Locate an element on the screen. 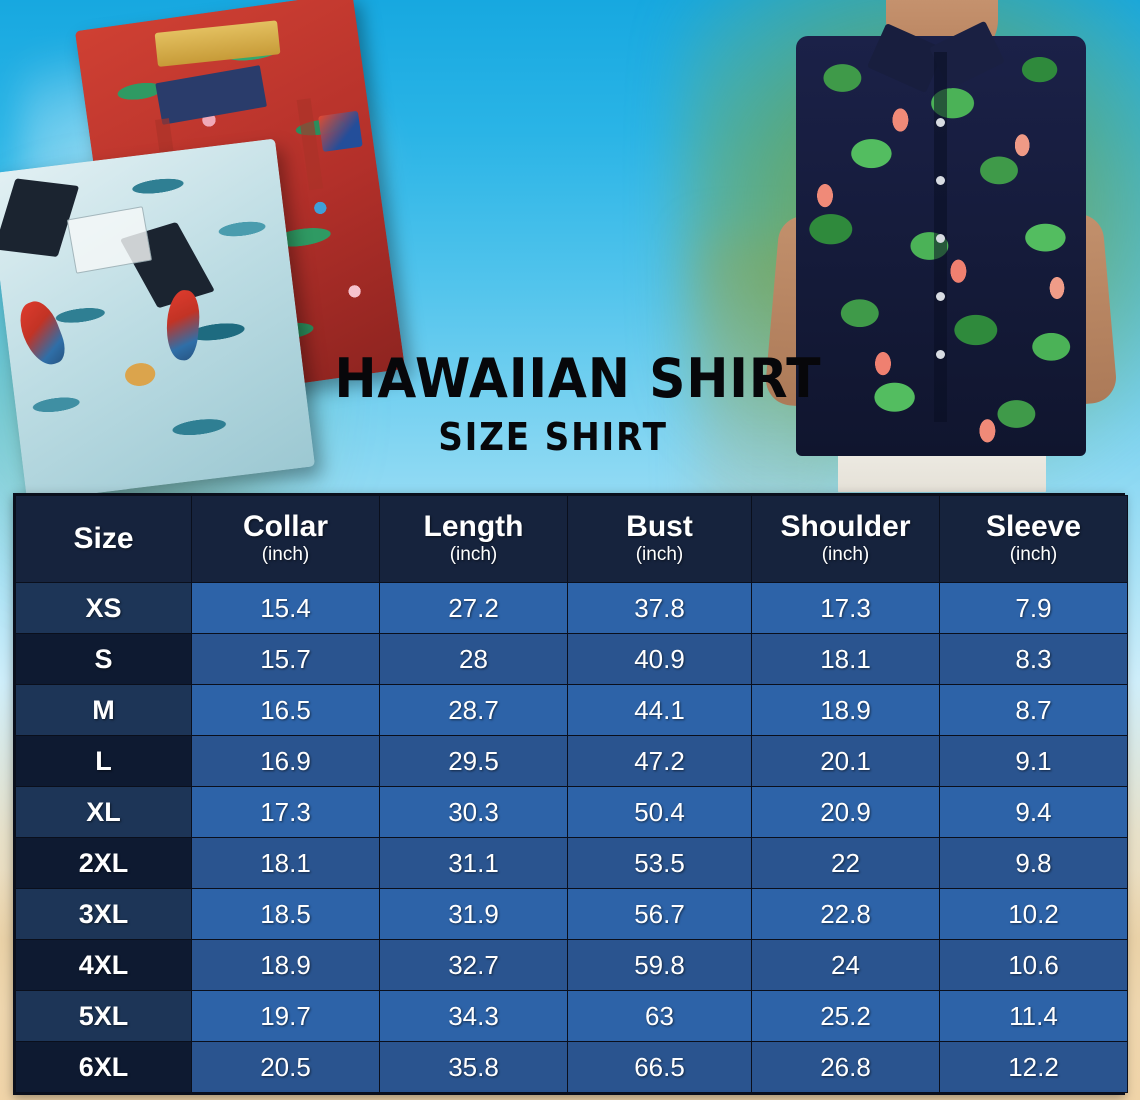 This screenshot has width=1140, height=1100. column-header-collar-label: Collar is located at coordinates (285, 527).